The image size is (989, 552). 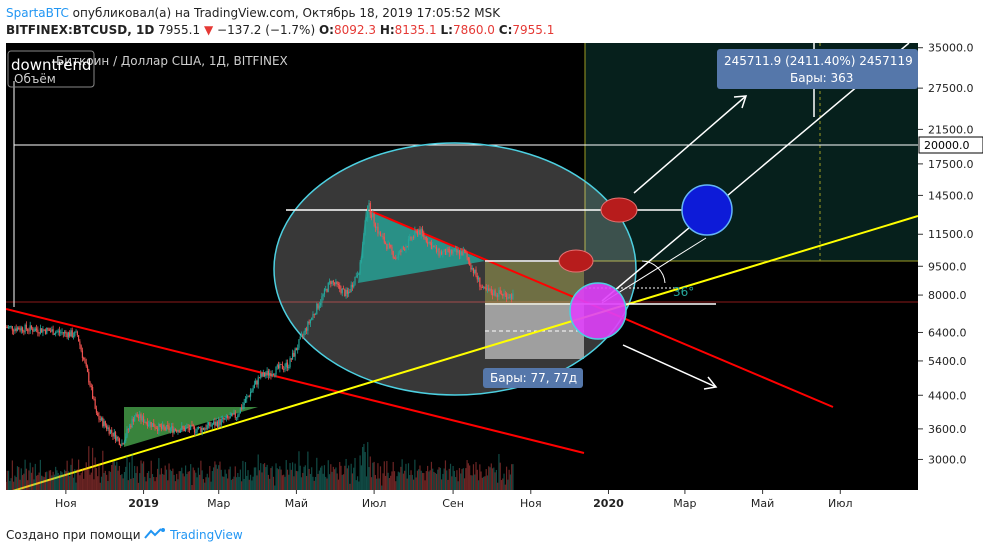 I want to click on blue-target-marker, so click(x=707, y=210).